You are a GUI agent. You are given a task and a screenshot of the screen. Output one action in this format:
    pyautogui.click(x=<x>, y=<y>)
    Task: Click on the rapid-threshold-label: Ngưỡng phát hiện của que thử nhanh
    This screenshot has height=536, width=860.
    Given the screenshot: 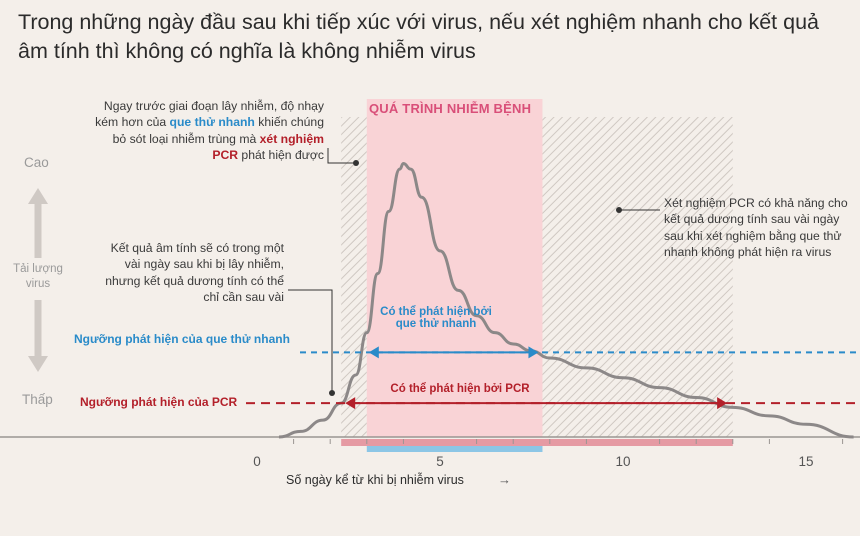 What is the action you would take?
    pyautogui.click(x=182, y=339)
    